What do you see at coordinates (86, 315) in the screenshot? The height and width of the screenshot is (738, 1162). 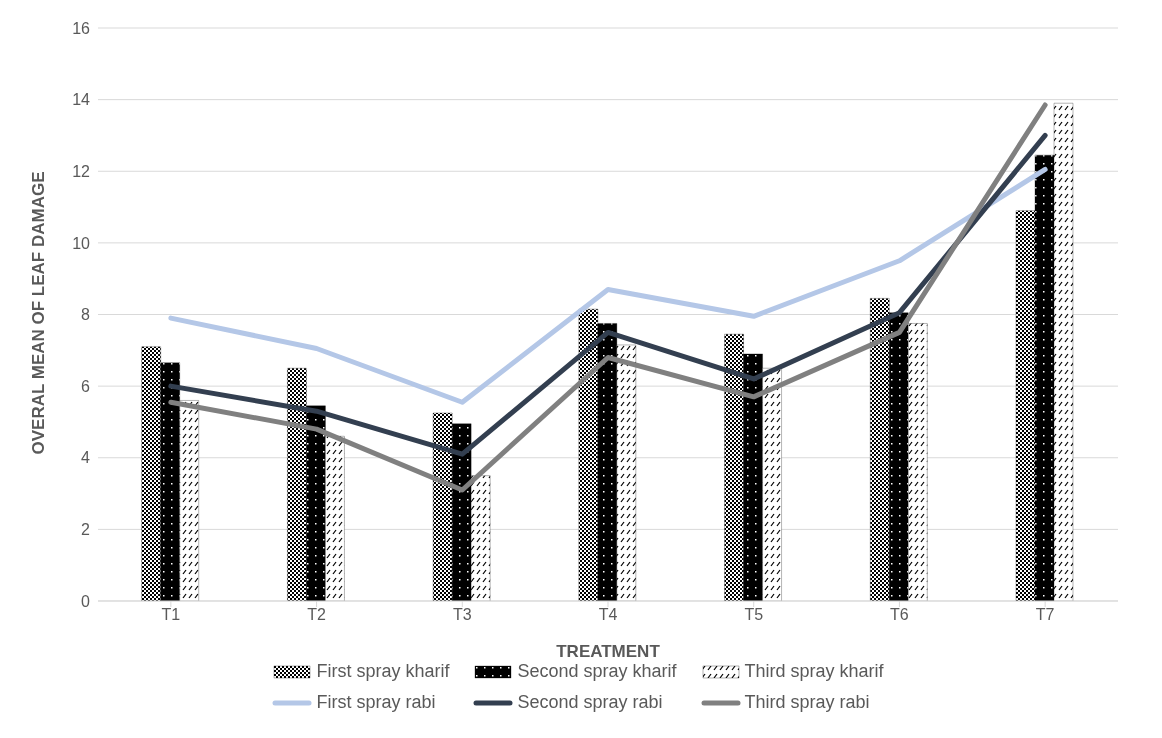 I see `y-tick-label: 8` at bounding box center [86, 315].